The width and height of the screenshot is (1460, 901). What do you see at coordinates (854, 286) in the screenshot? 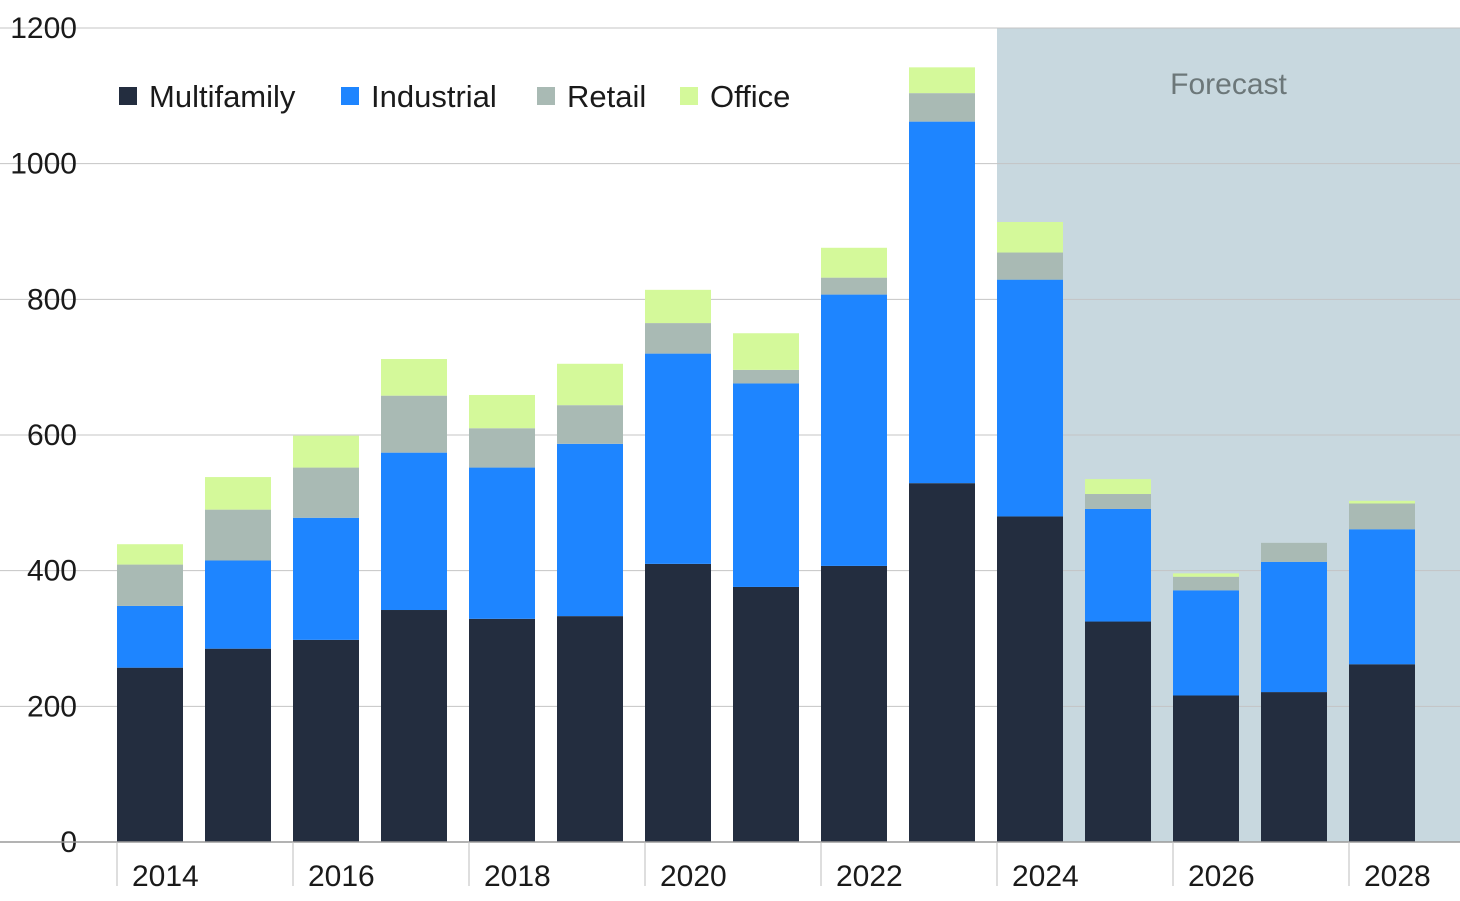
I see `bar-retail-2022` at bounding box center [854, 286].